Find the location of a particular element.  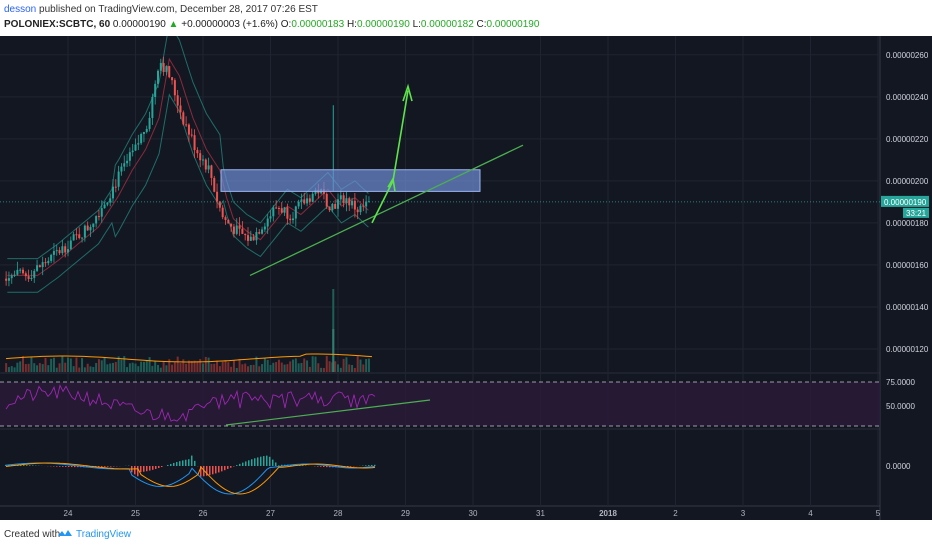

x-tick-label: 26 is located at coordinates (203, 513).